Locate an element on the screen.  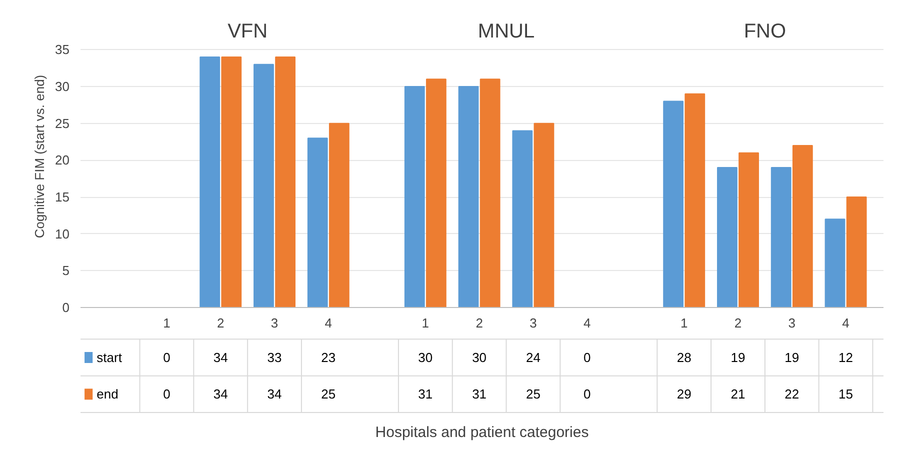
y-tick-label: 20 is located at coordinates (62, 160).